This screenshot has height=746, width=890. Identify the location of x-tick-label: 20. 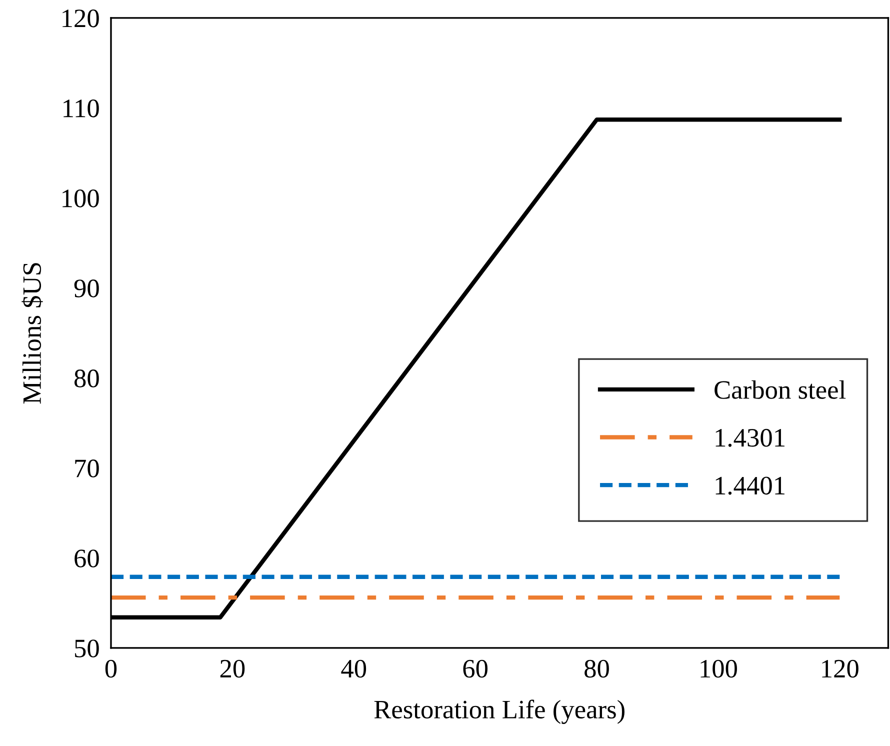
(232, 669).